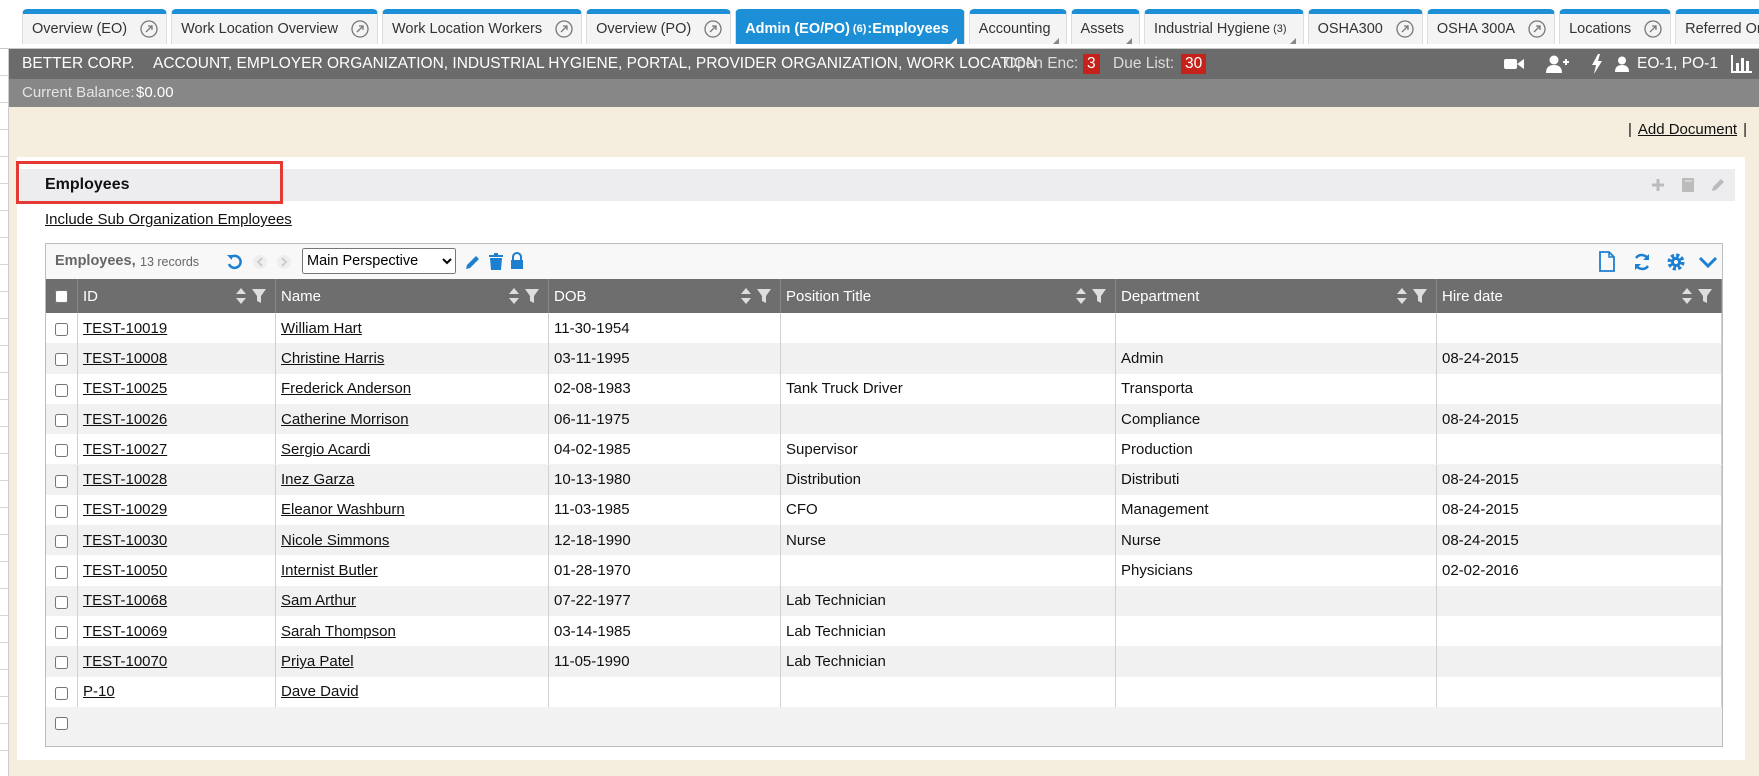 The image size is (1759, 776). What do you see at coordinates (274, 26) in the screenshot?
I see `tab: Work Location Overview` at bounding box center [274, 26].